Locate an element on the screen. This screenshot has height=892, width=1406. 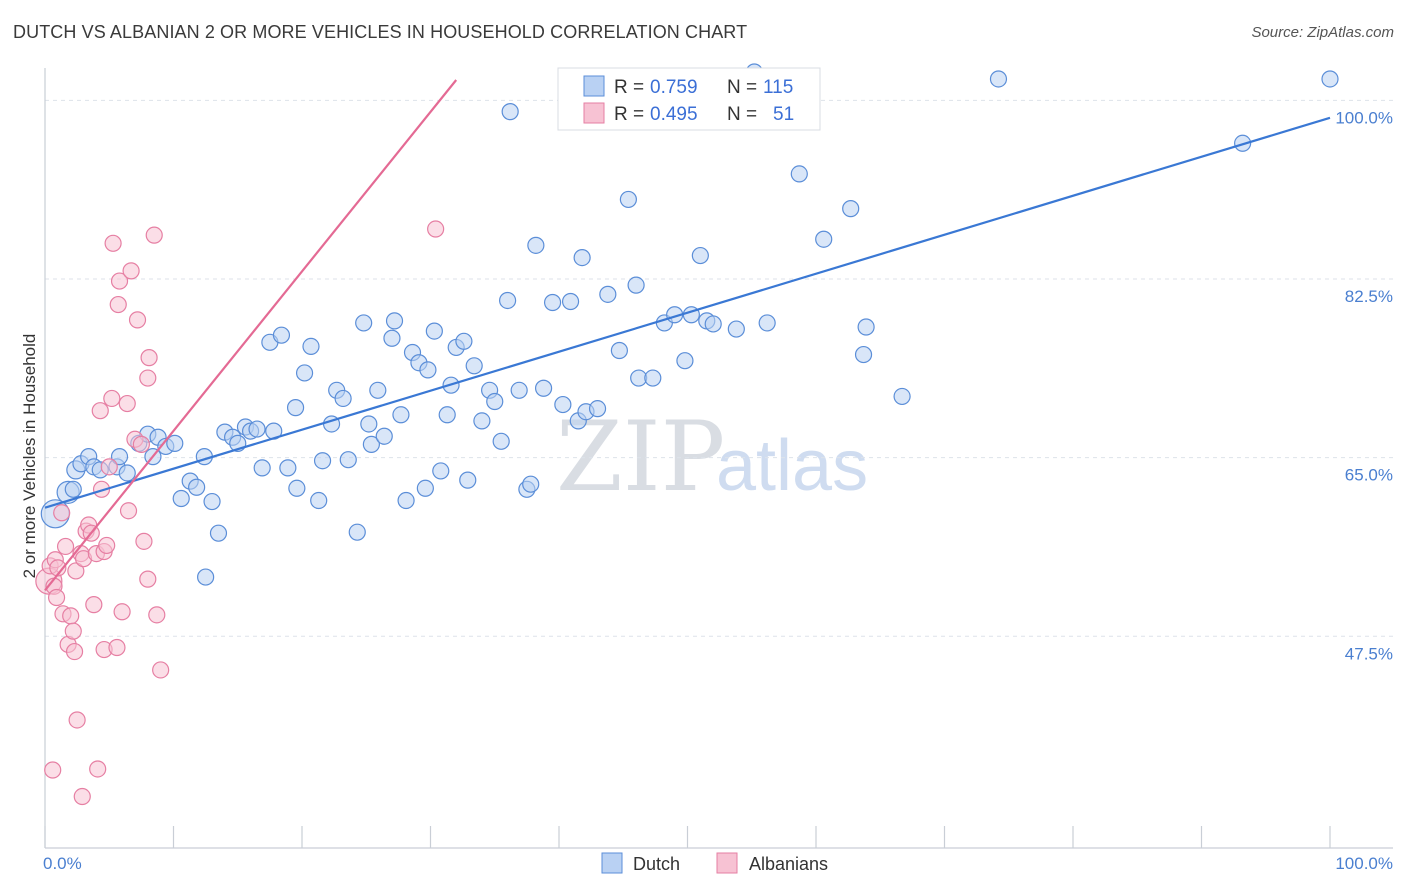
legend-bottom-alb-label: Albanians is located at coordinates (788, 864).